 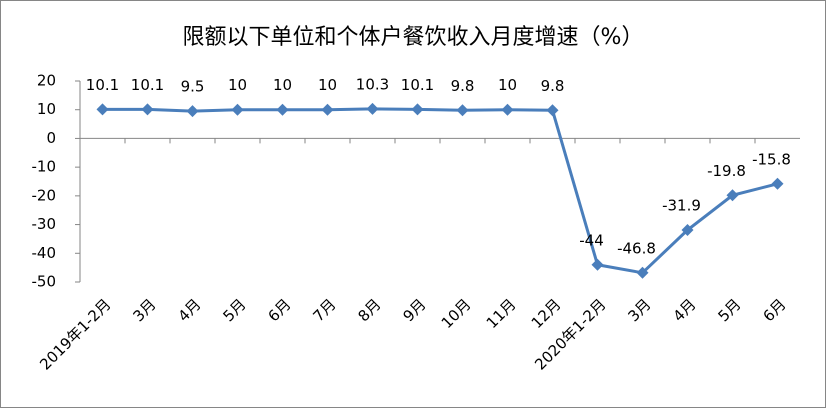 What do you see at coordinates (44, 195) in the screenshot?
I see `y-tick-label: -20` at bounding box center [44, 195].